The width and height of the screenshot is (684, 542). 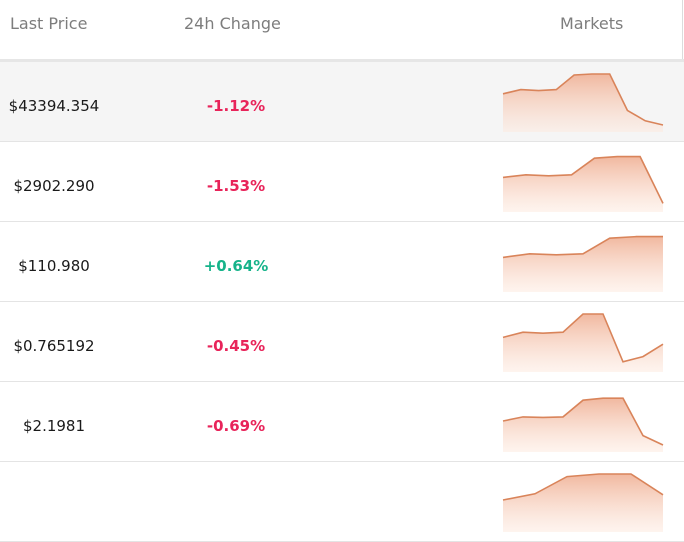 I want to click on last-price-value: $110.980, so click(x=54, y=266).